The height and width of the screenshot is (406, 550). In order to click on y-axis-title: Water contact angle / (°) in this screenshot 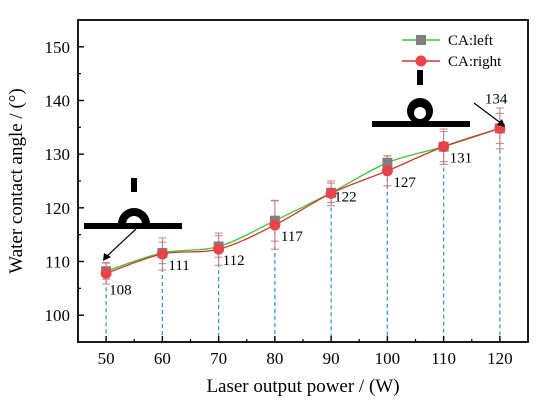, I will do `click(16, 180)`.